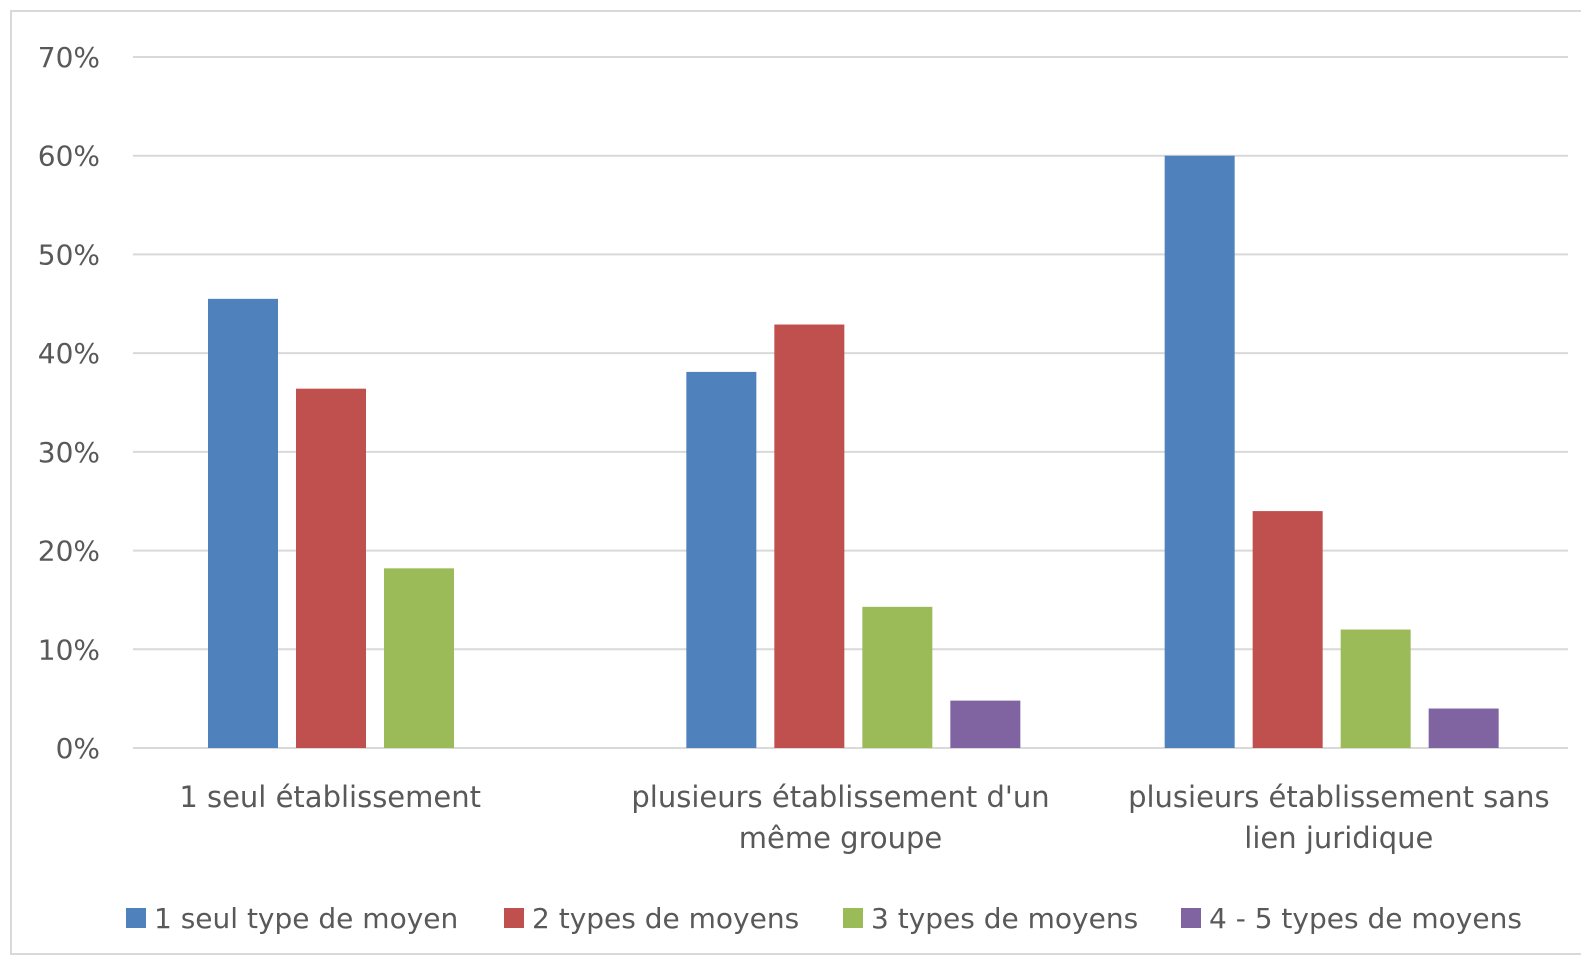  Describe the element at coordinates (1338, 838) in the screenshot. I see `x-category-label: lien juridique` at that location.